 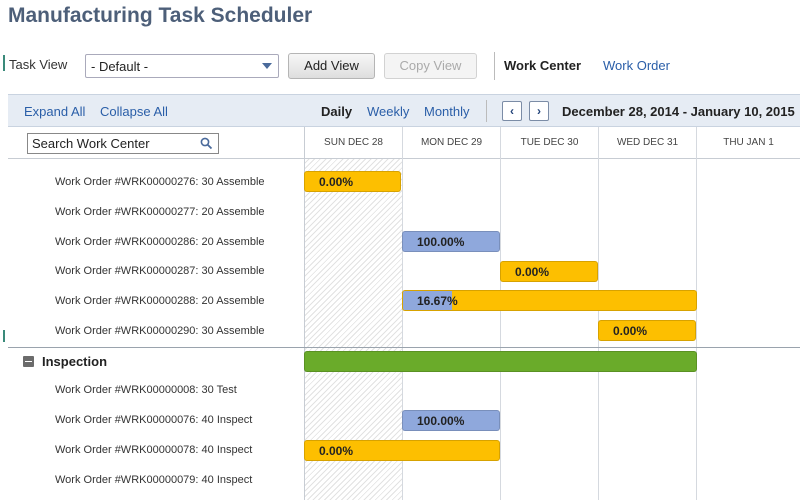 I want to click on day-header: WED DEC 31, so click(x=647, y=143).